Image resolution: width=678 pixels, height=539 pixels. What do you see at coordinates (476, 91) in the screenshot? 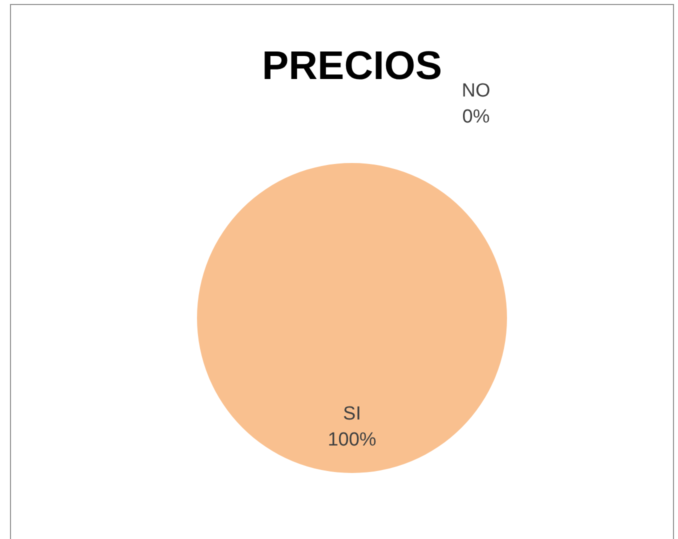
I see `category-label: NO` at bounding box center [476, 91].